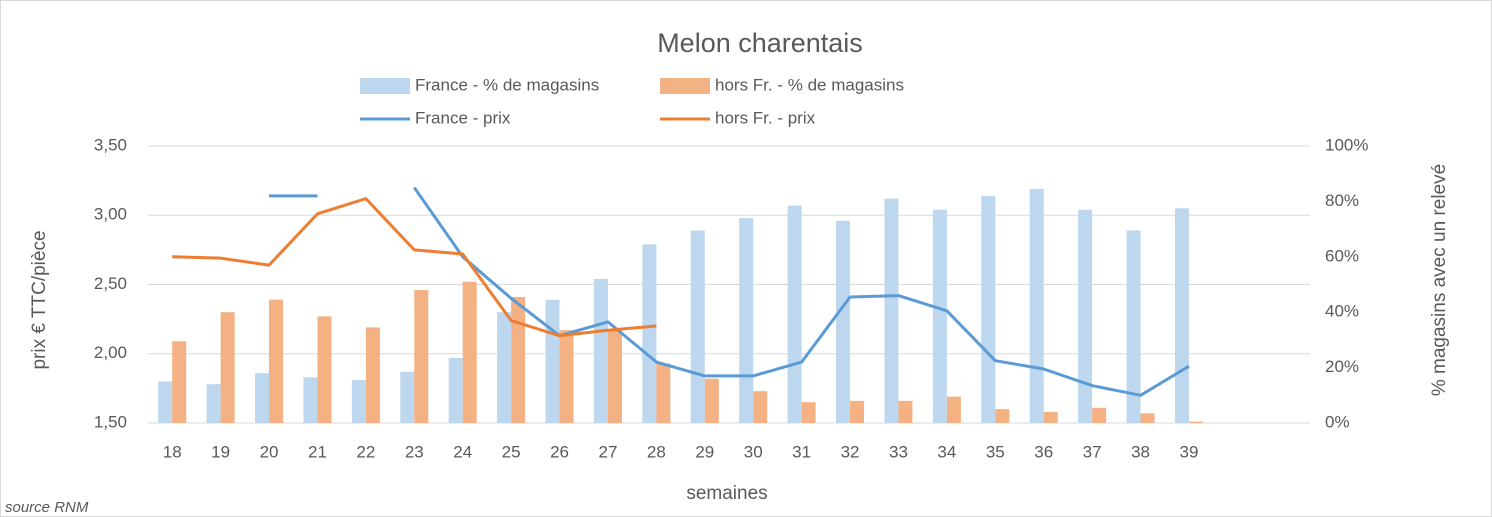 This screenshot has width=1492, height=517. Describe the element at coordinates (1337, 421) in the screenshot. I see `y2-tick-label: 0%` at that location.